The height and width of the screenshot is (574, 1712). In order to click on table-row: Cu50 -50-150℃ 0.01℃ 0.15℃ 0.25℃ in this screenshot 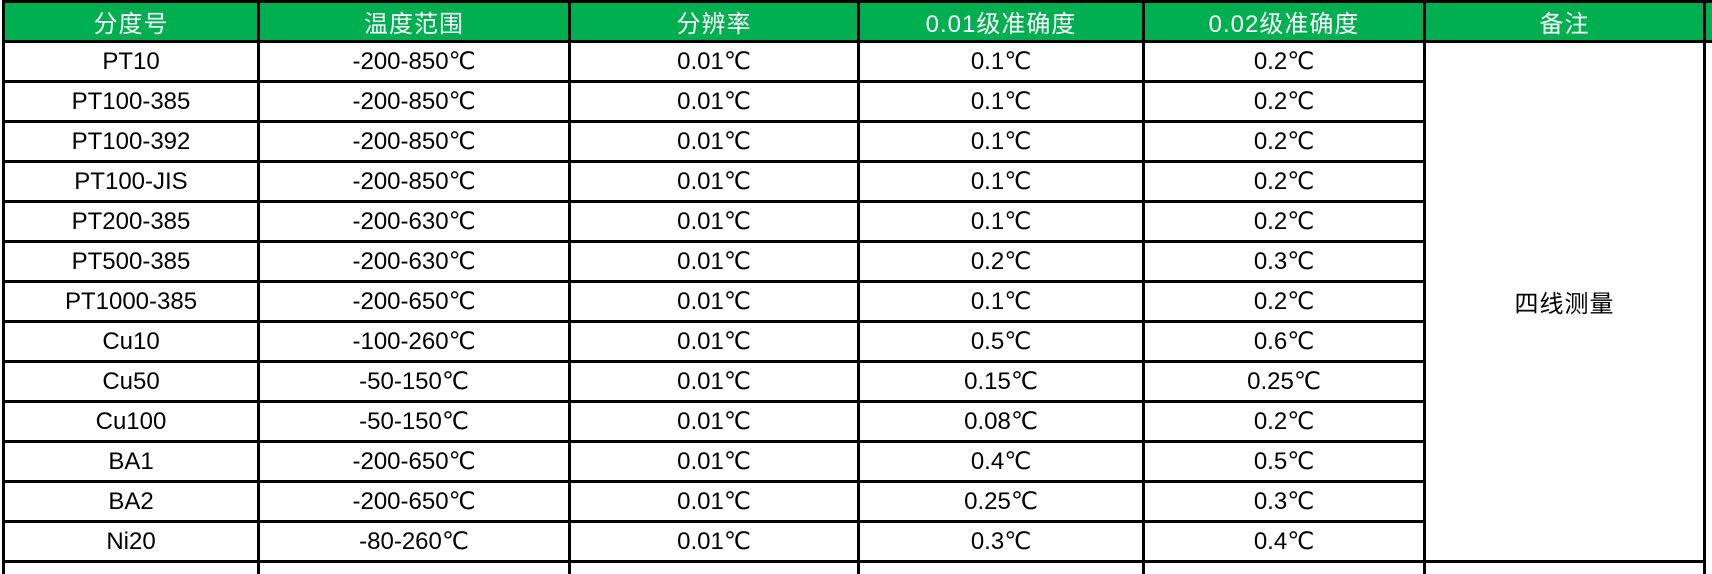, I will do `click(857, 381)`.